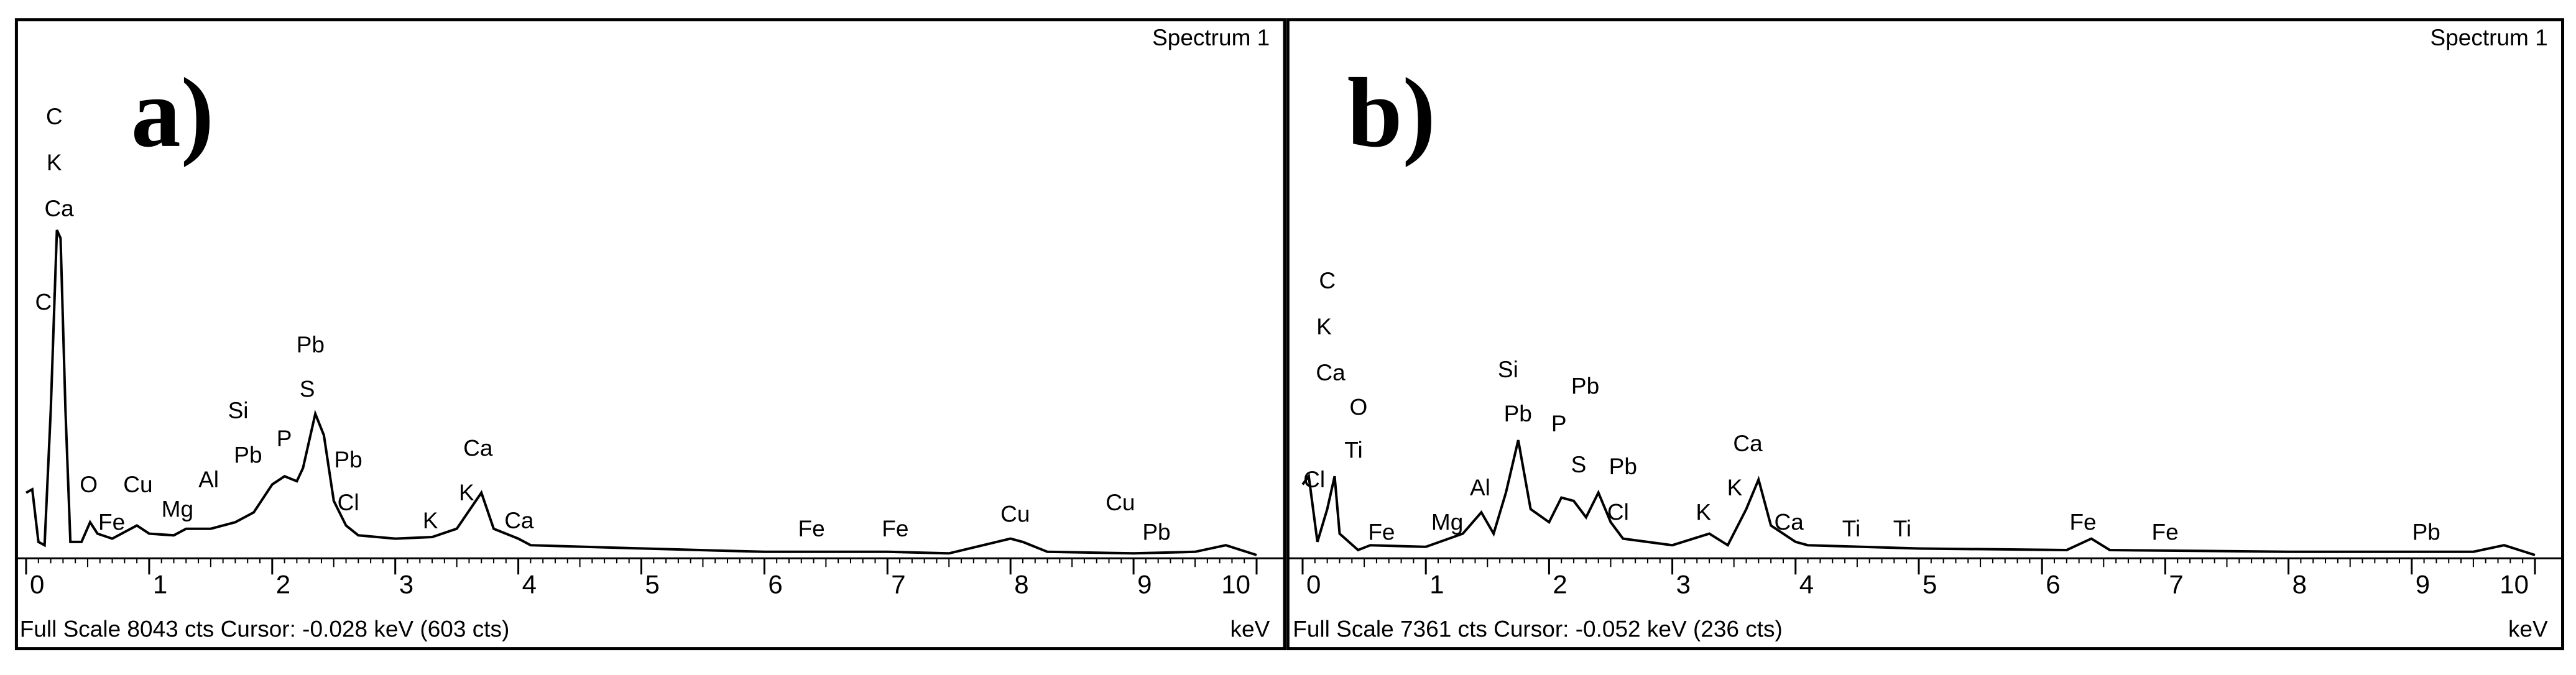  What do you see at coordinates (172, 112) in the screenshot?
I see `panel-label: a)` at bounding box center [172, 112].